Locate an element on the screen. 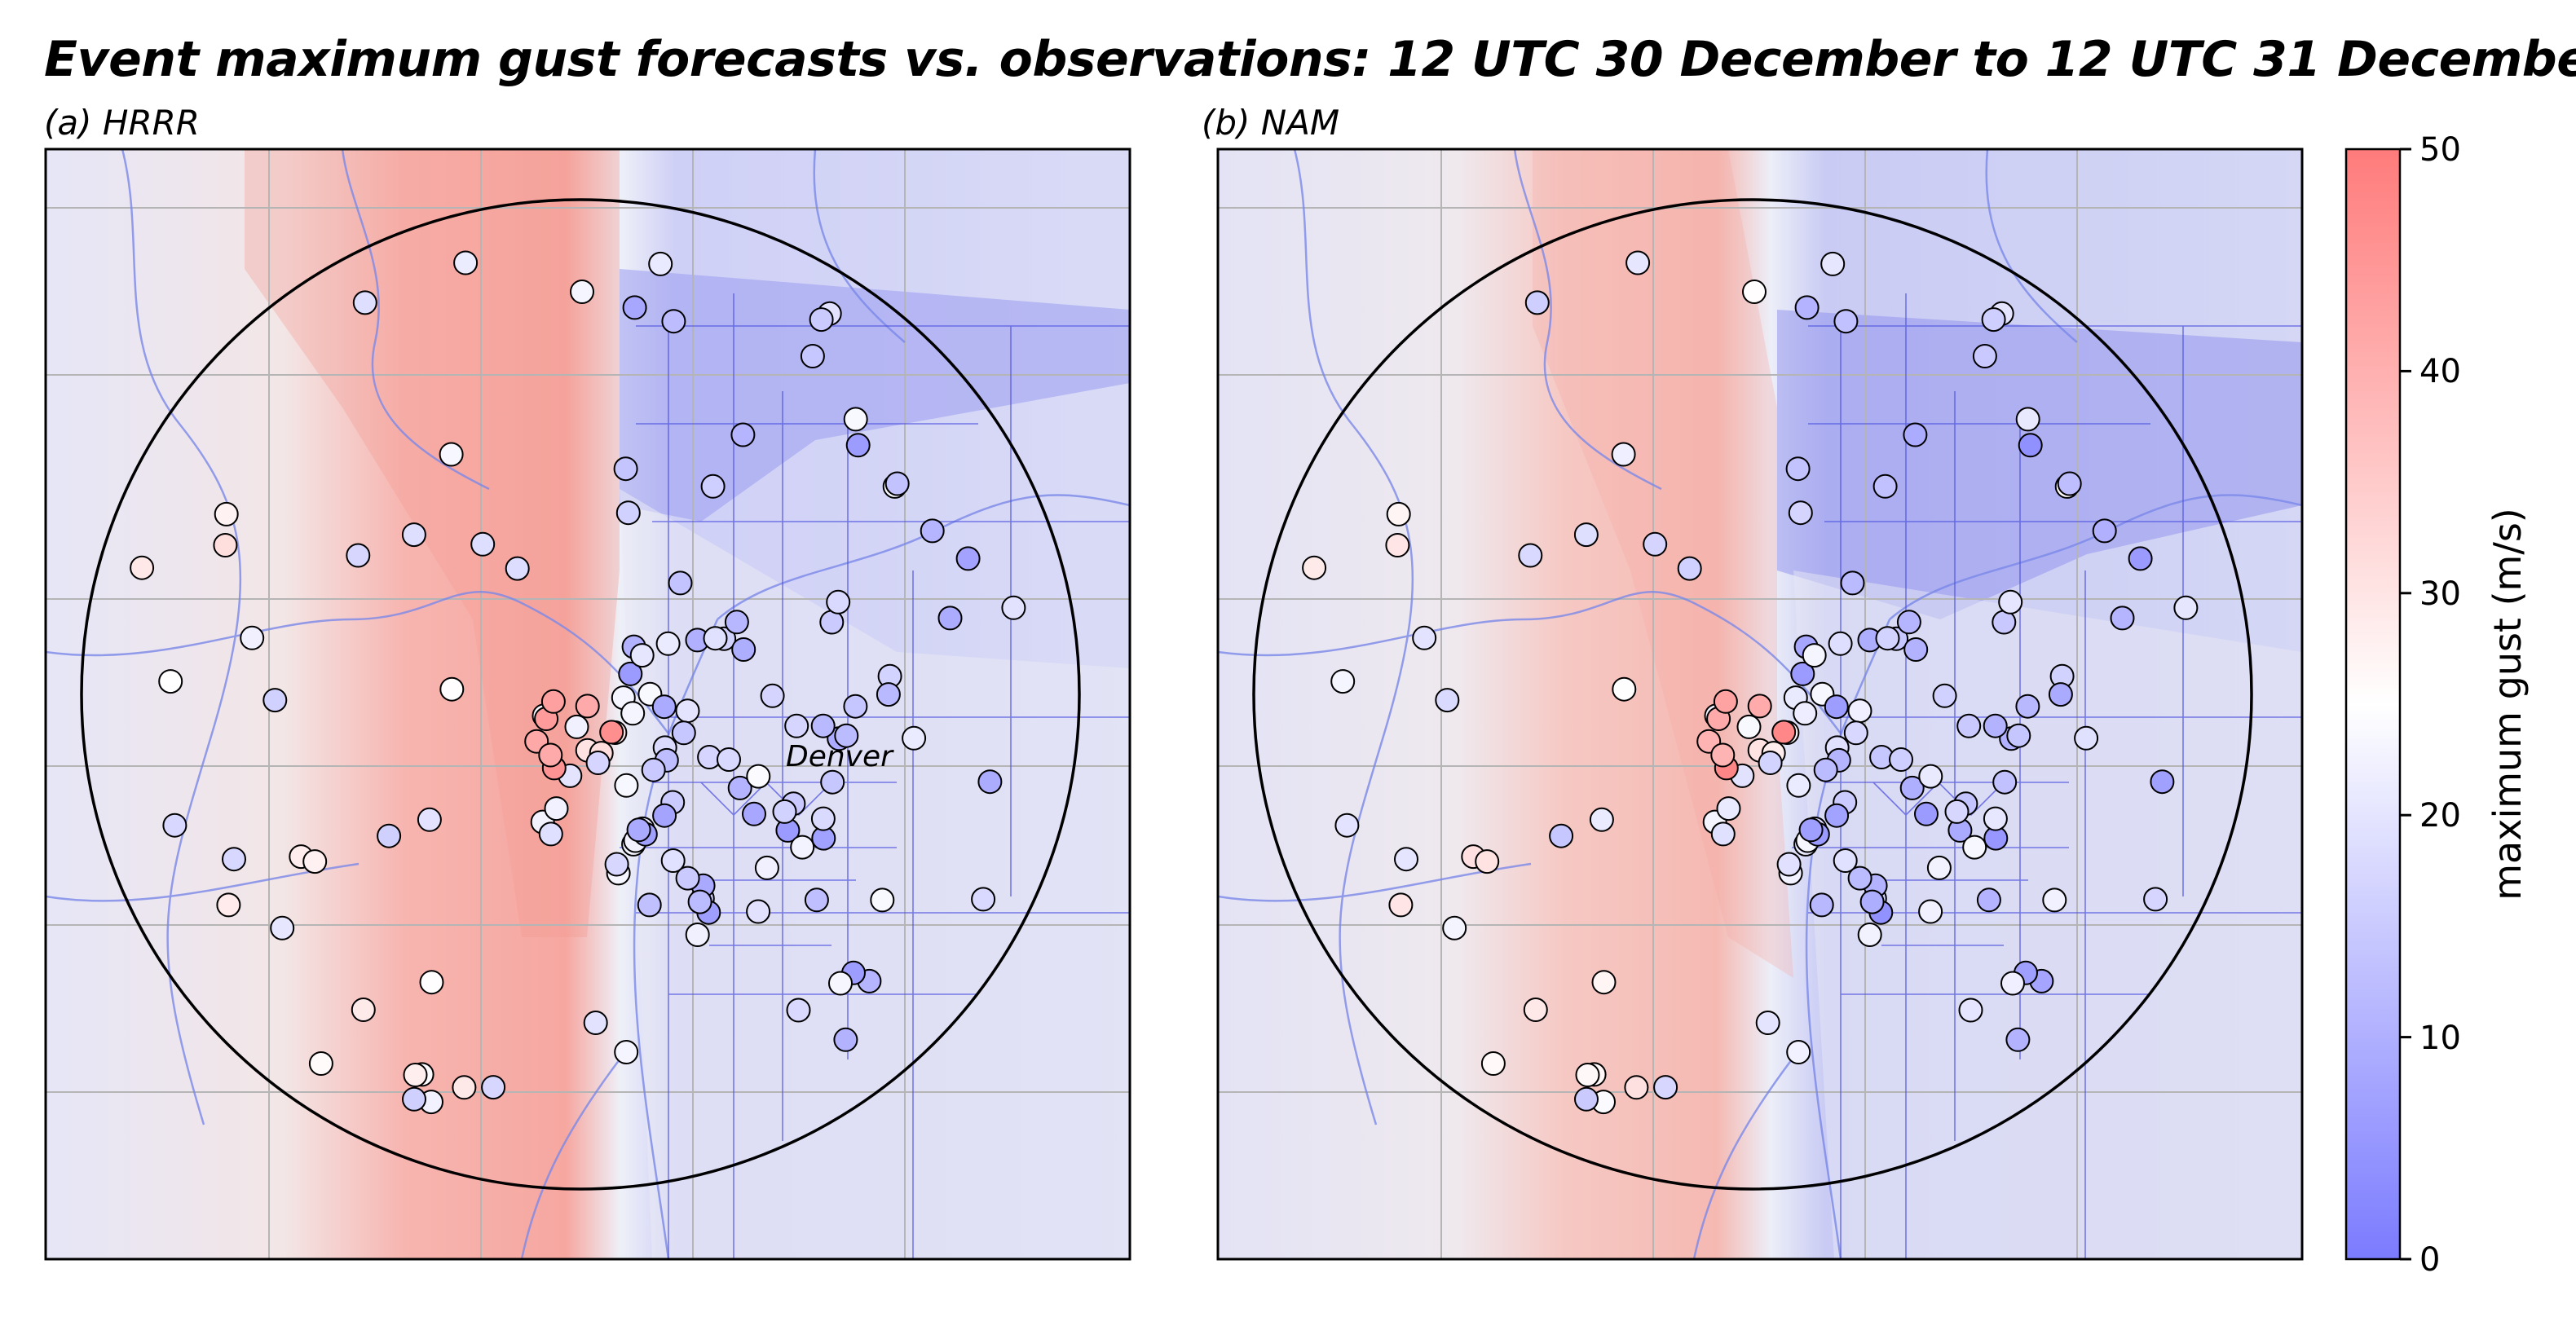  plains-region-a is located at coordinates (875, 874).